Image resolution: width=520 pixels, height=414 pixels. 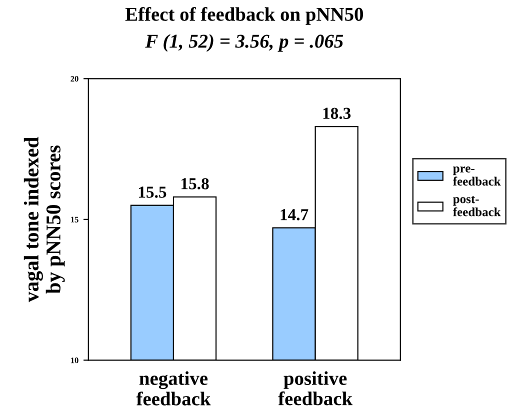 What do you see at coordinates (337, 114) in the screenshot?
I see `data-label: 18.3` at bounding box center [337, 114].